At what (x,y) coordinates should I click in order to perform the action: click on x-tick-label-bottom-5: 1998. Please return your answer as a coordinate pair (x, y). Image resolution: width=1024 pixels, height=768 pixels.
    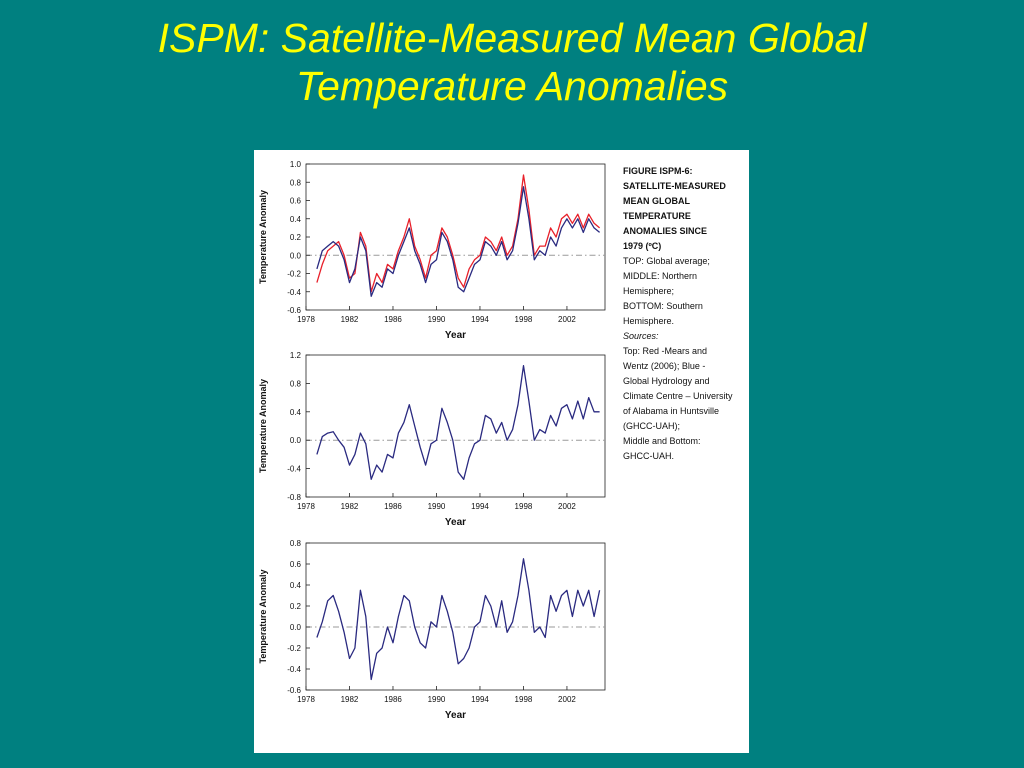
    Looking at the image, I should click on (524, 699).